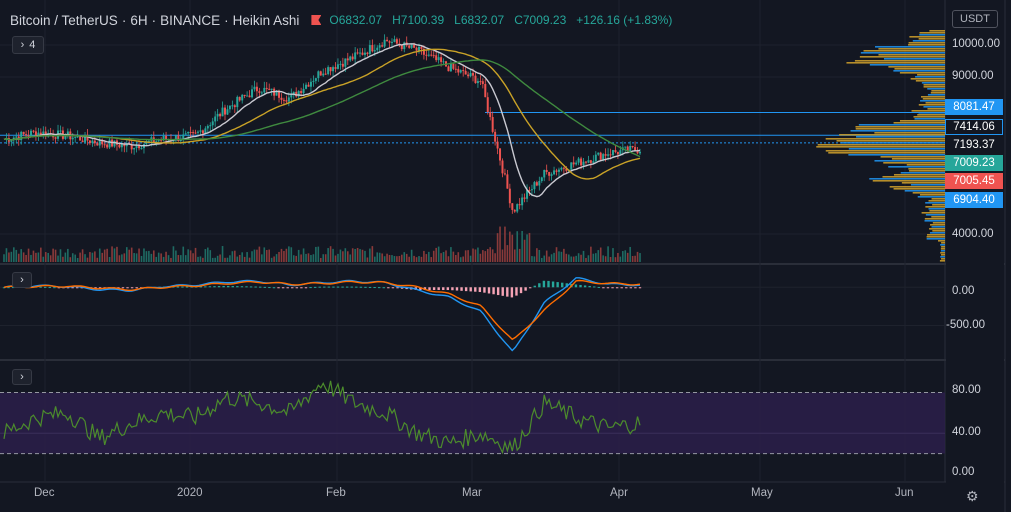 This screenshot has width=1011, height=512. I want to click on x-tick-label: May, so click(762, 493).